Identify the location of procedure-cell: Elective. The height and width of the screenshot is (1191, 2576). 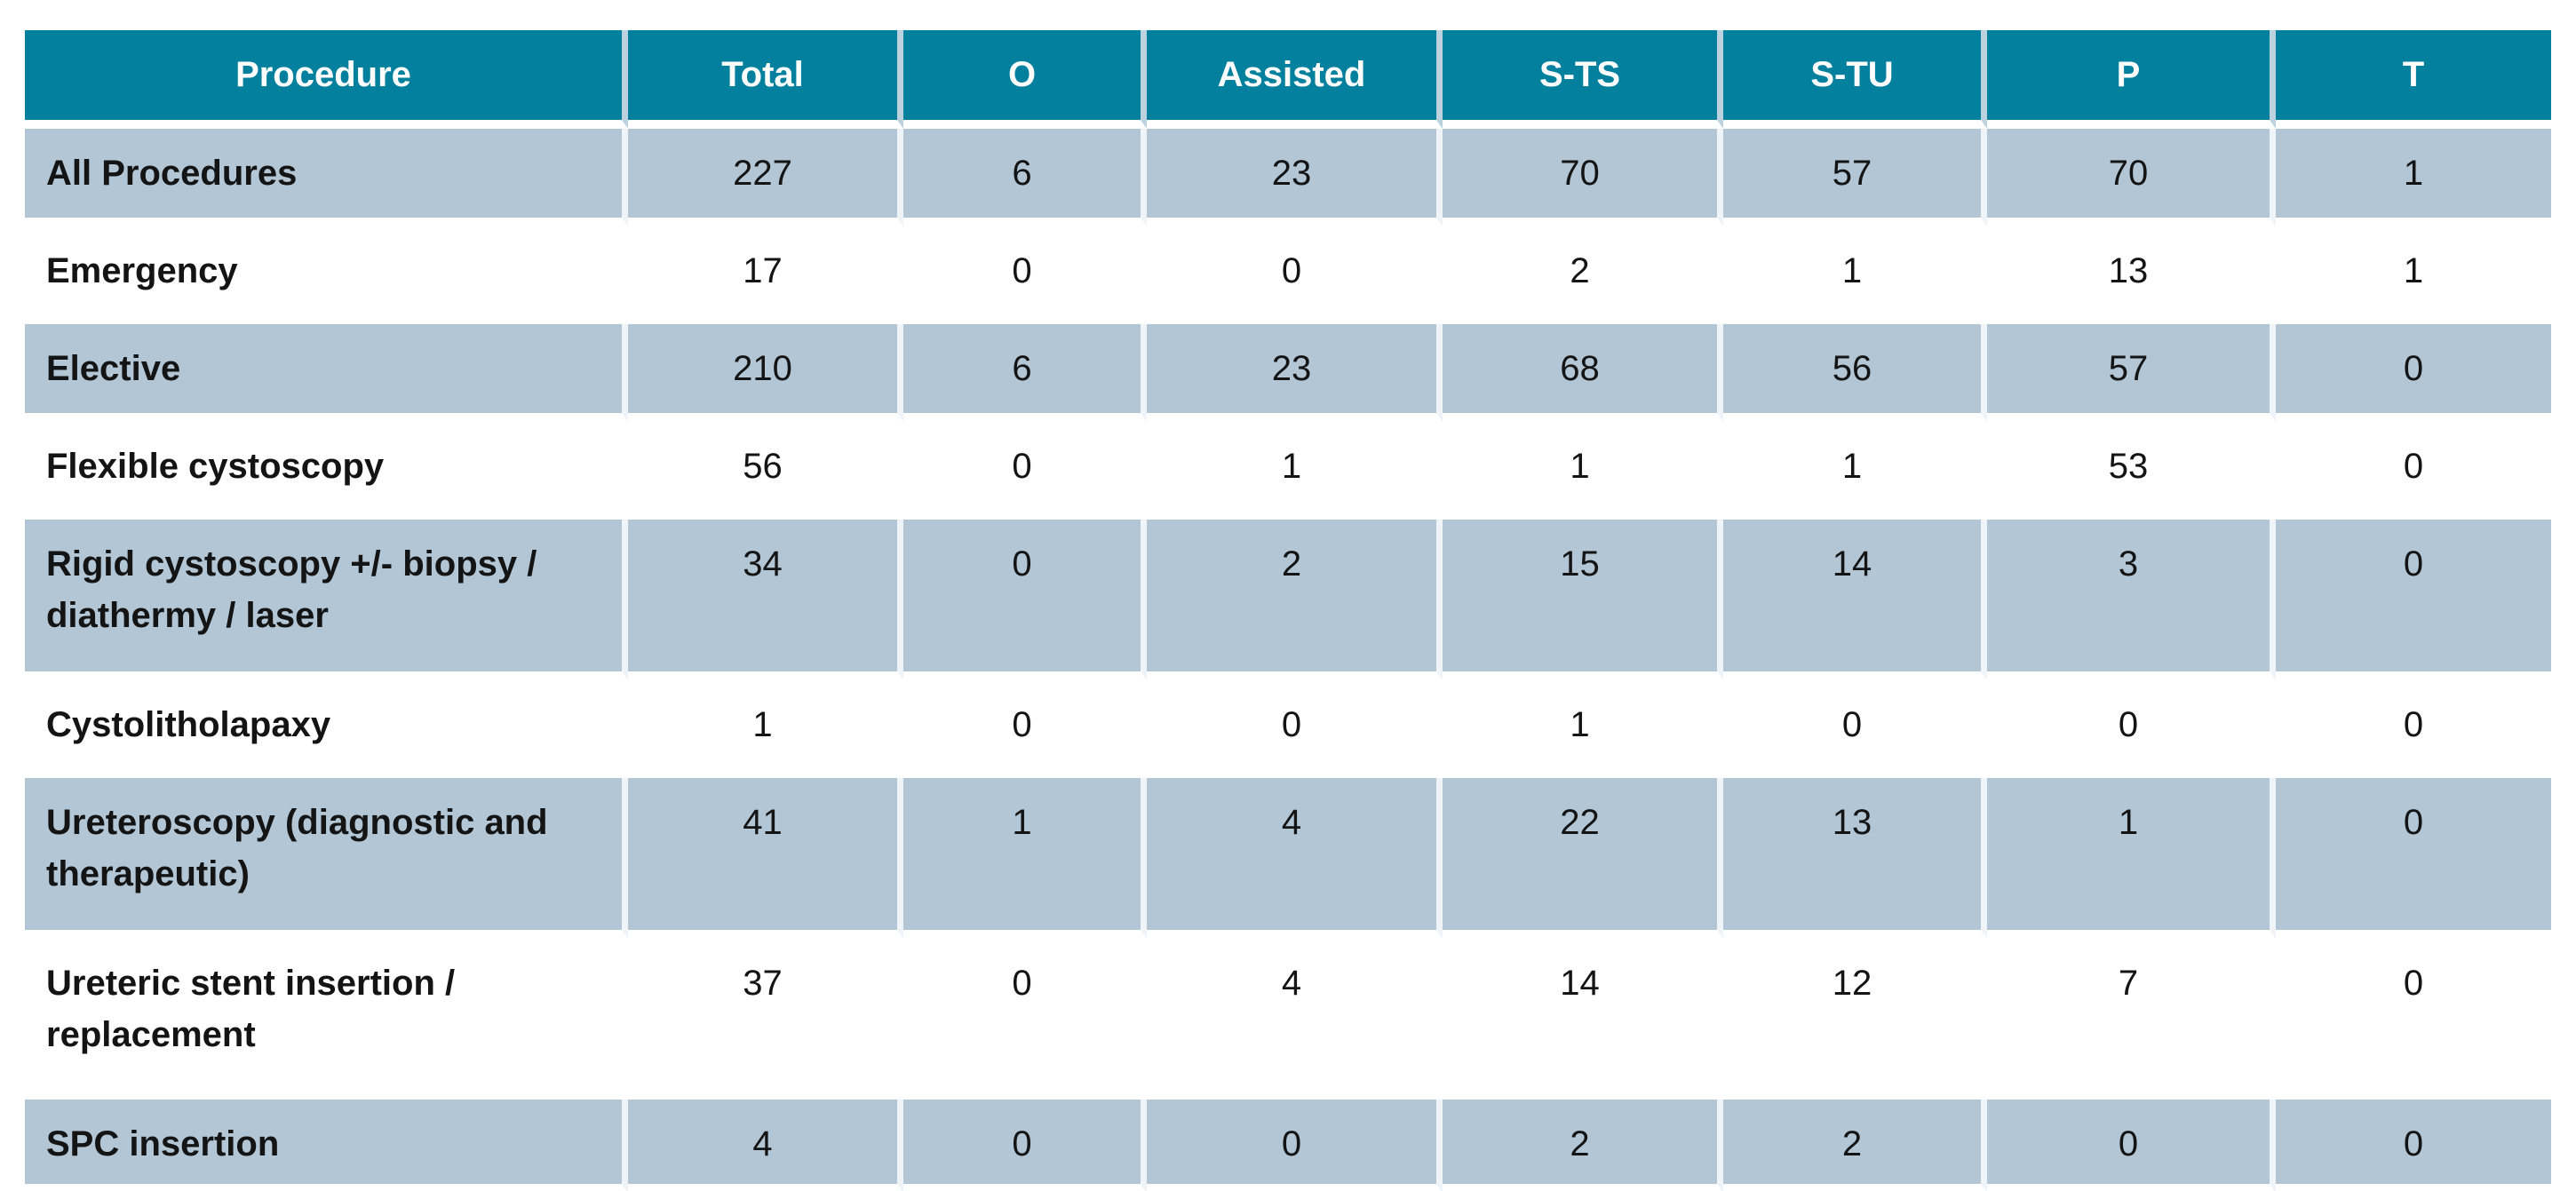
(326, 373).